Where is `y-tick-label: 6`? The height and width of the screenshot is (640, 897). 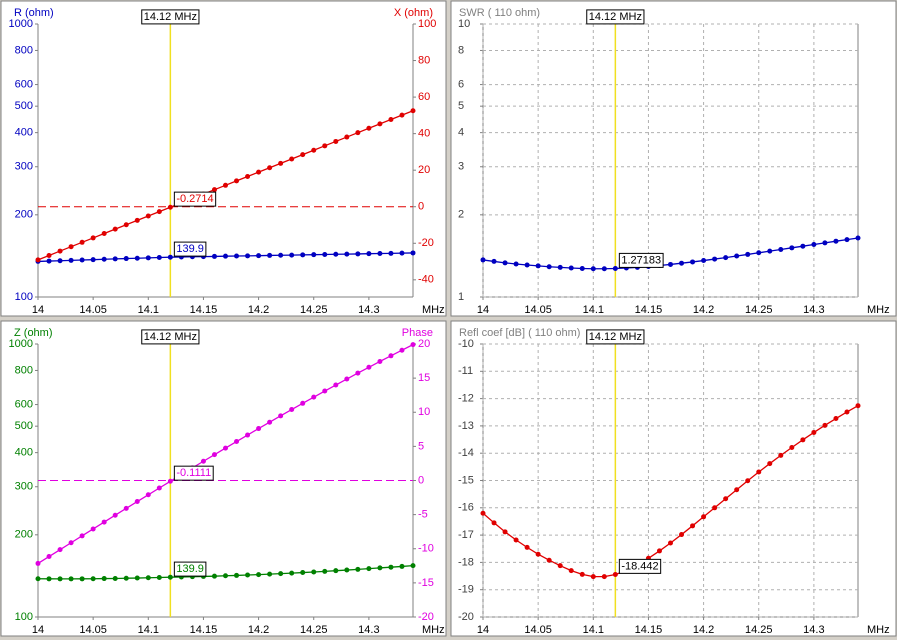
y-tick-label: 6 is located at coordinates (461, 84).